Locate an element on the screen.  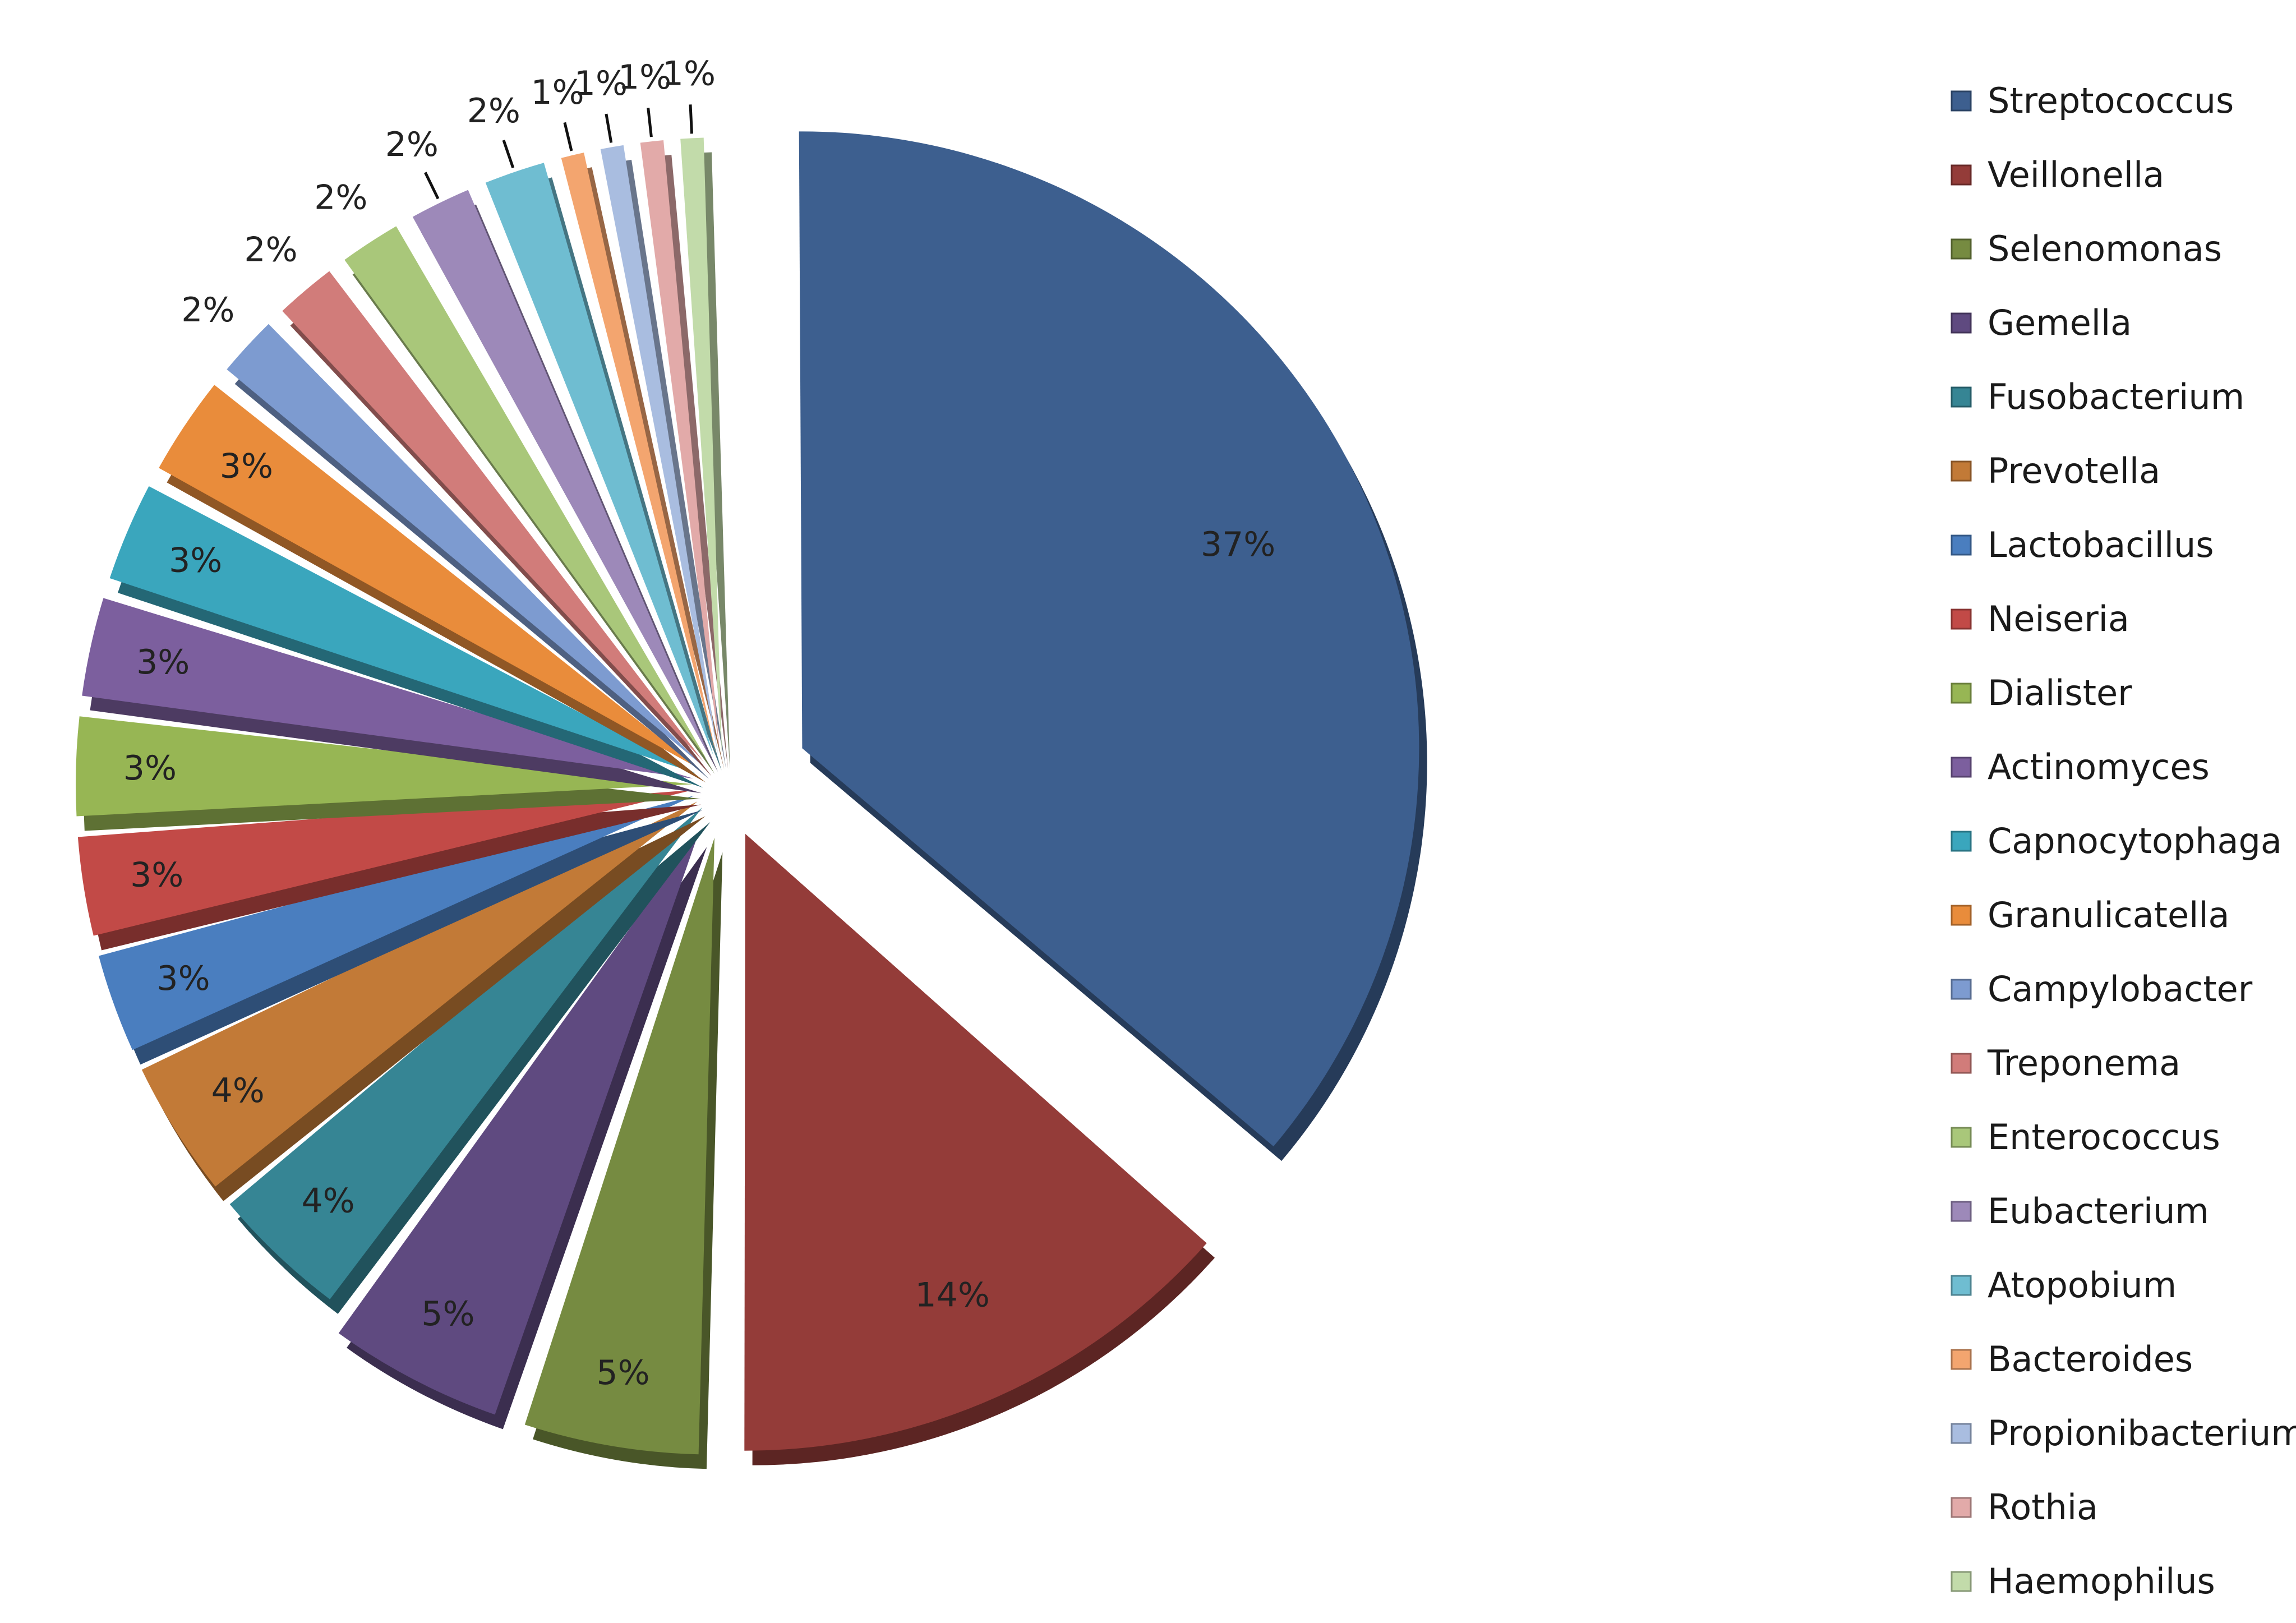
pie-slice-capnocytophaga is located at coordinates (406, 637).